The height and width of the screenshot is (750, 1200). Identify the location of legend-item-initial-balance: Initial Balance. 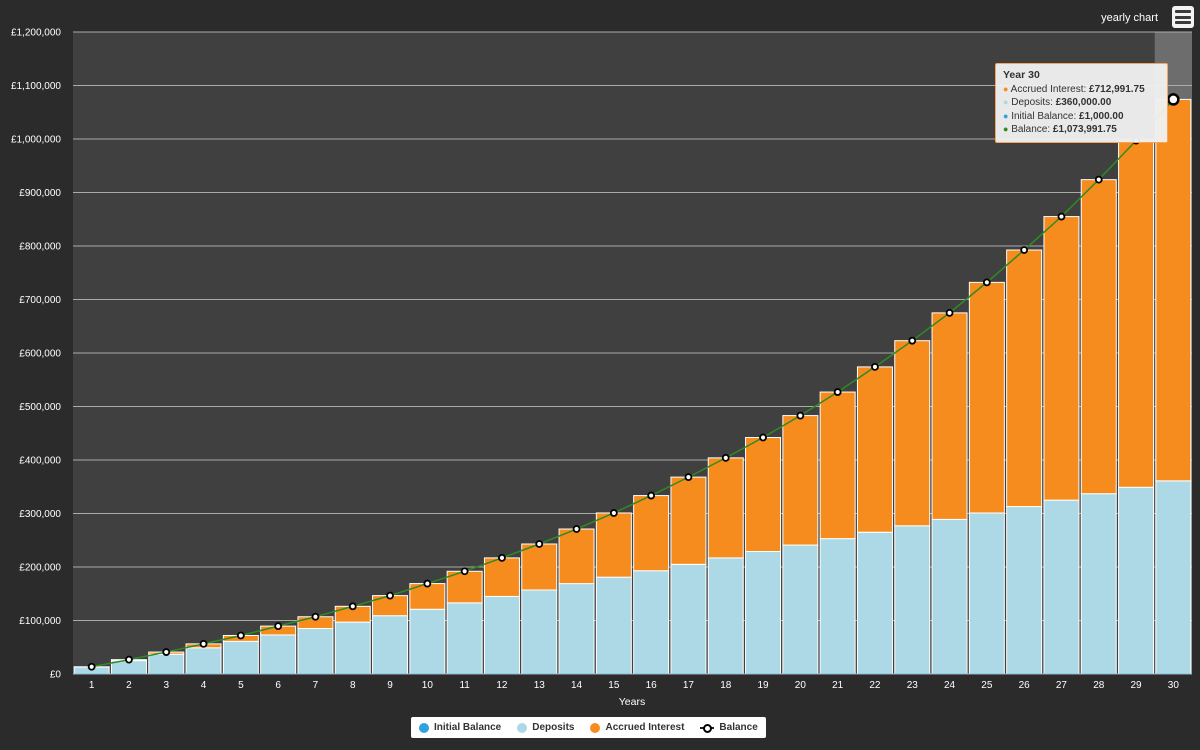
(460, 727).